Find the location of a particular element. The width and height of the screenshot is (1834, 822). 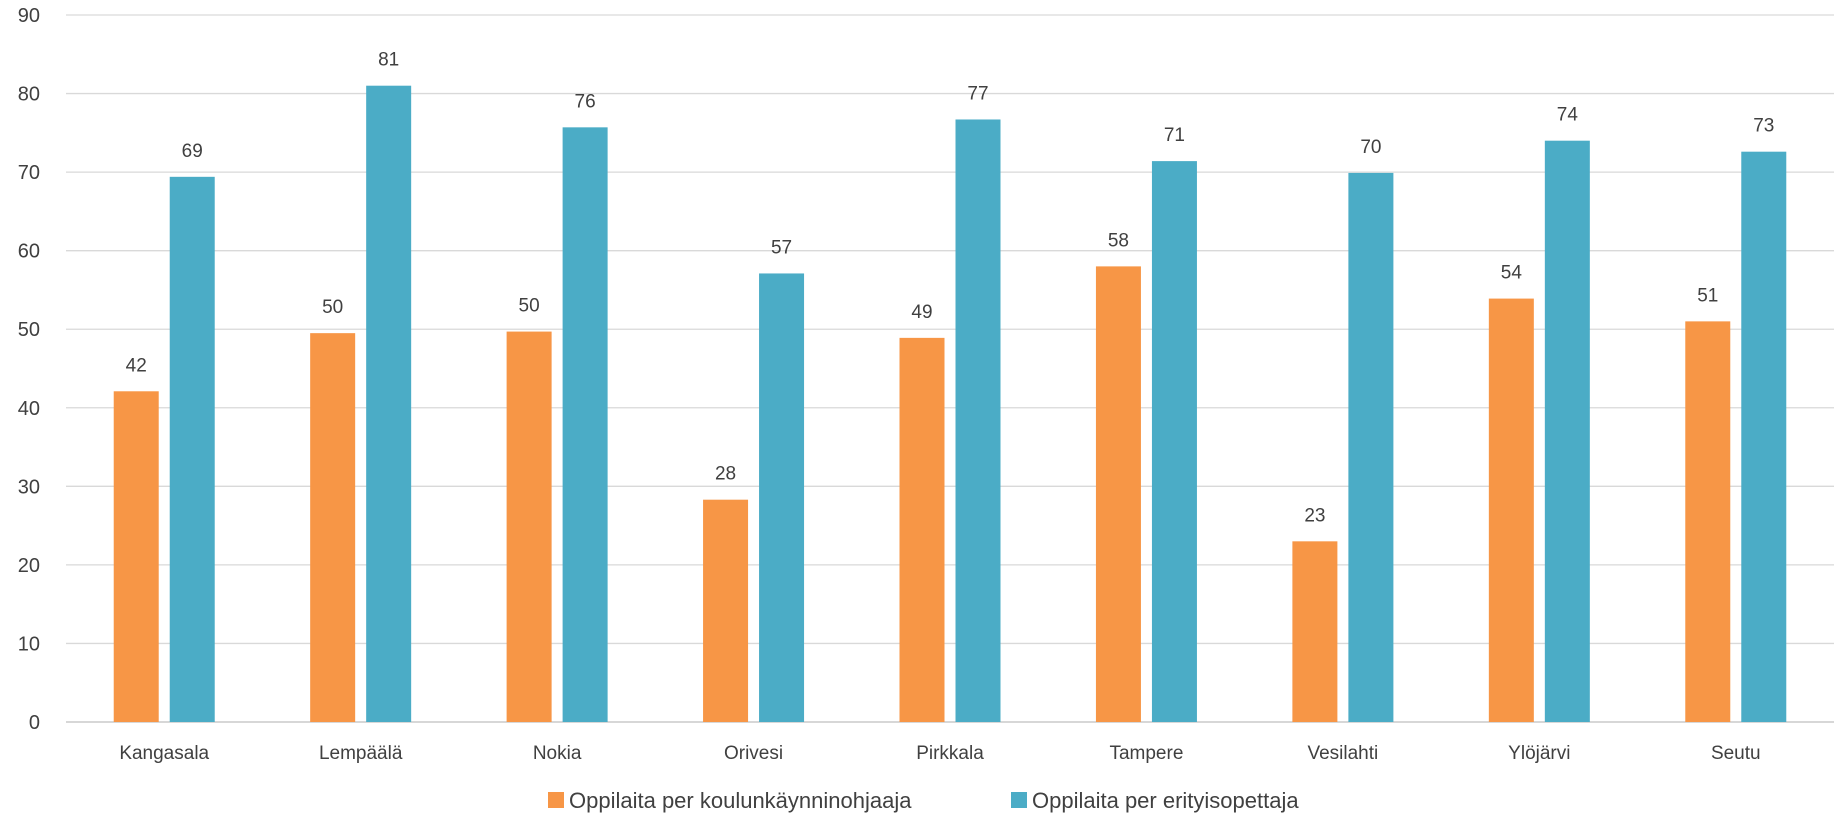

y-tick-label: 80 is located at coordinates (29, 95).